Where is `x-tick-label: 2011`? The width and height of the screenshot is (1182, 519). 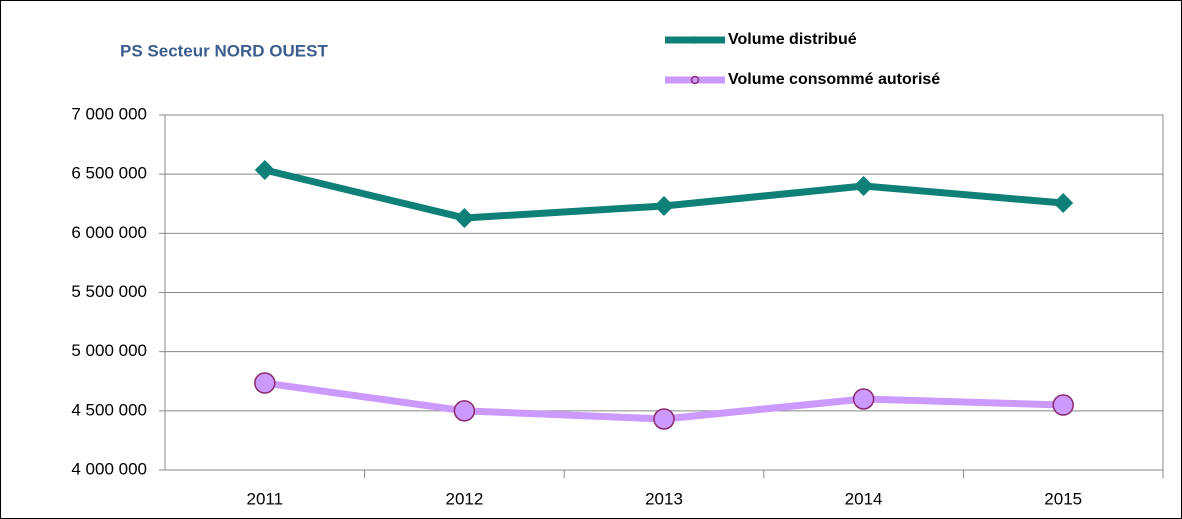 x-tick-label: 2011 is located at coordinates (265, 498).